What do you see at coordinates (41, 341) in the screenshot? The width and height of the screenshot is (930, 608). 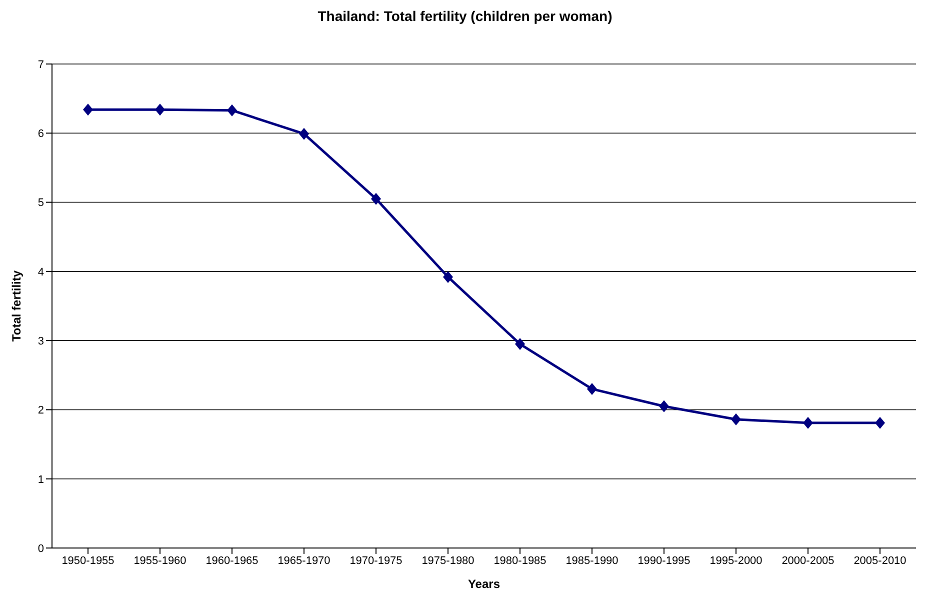 I see `y-tick-label: 3` at bounding box center [41, 341].